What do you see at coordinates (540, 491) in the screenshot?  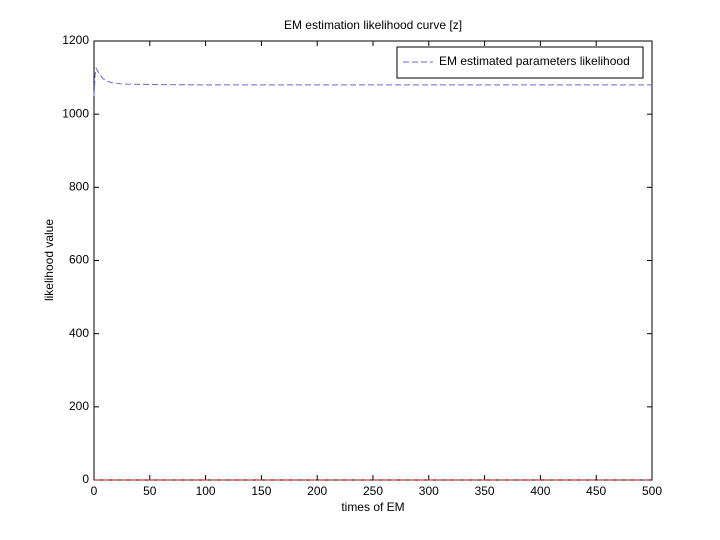 I see `x-tick-label: 400` at bounding box center [540, 491].